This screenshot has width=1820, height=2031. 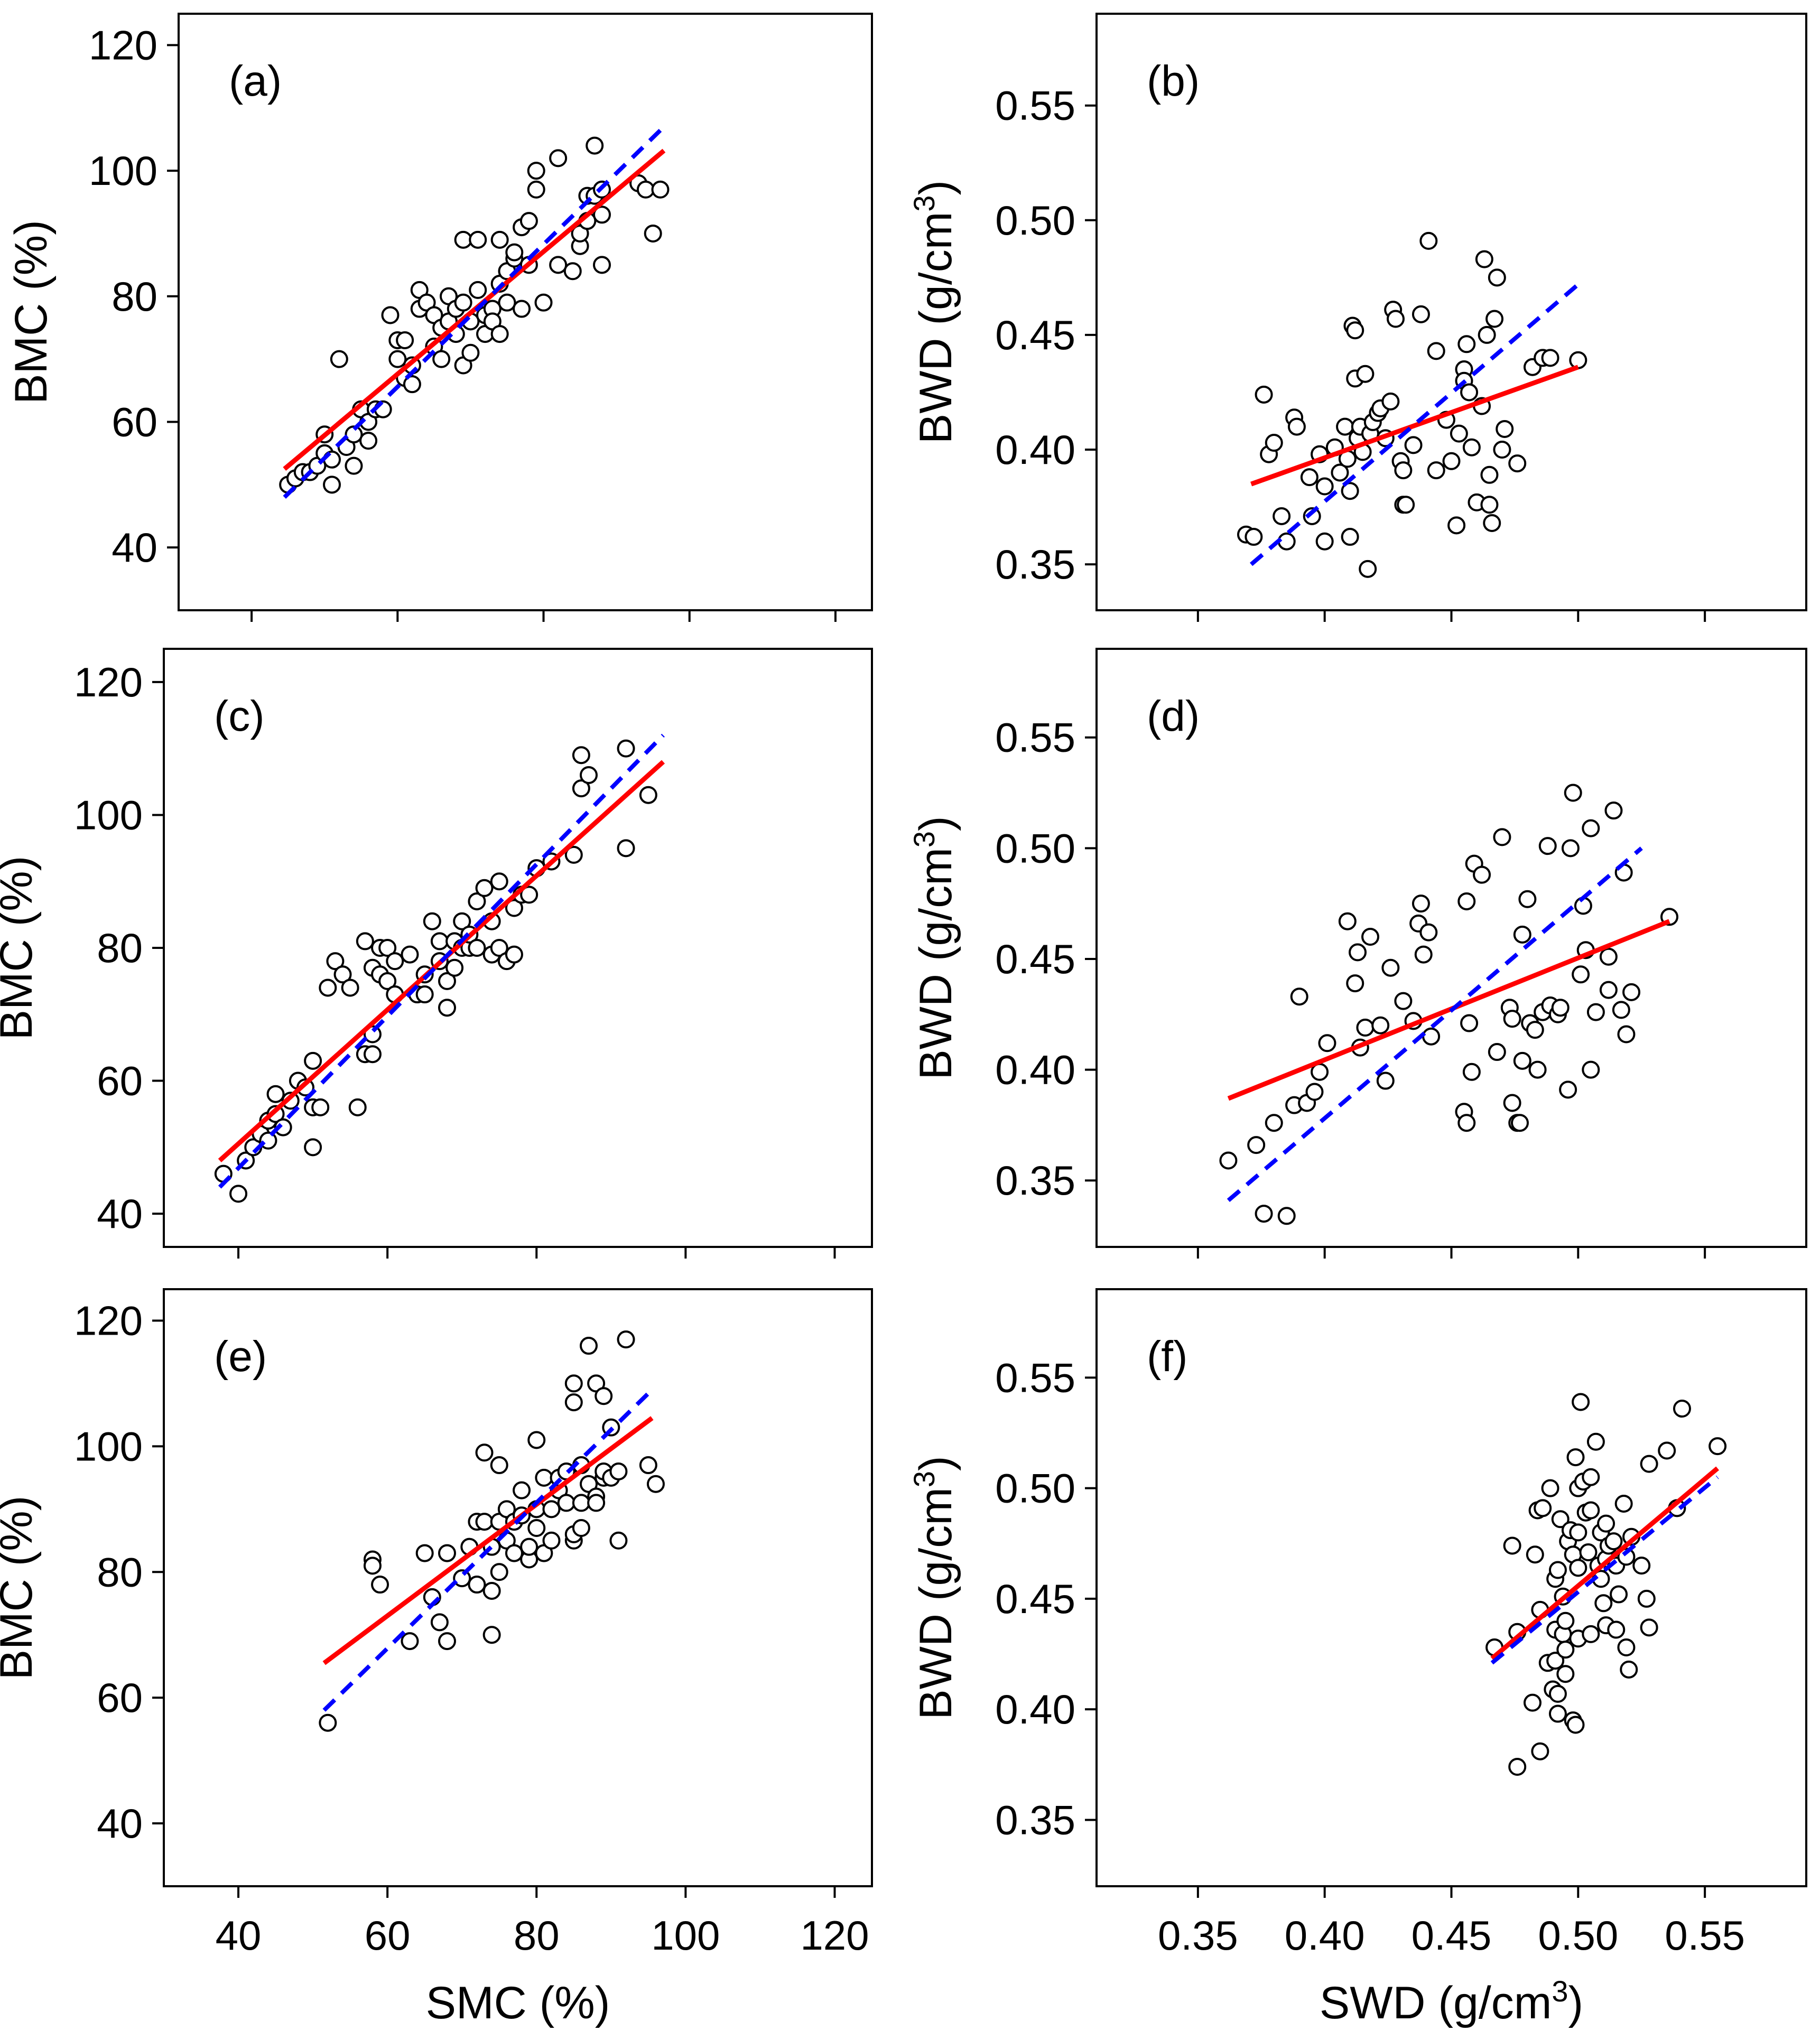 I want to click on x-axis-label: SMC (%), so click(x=518, y=2003).